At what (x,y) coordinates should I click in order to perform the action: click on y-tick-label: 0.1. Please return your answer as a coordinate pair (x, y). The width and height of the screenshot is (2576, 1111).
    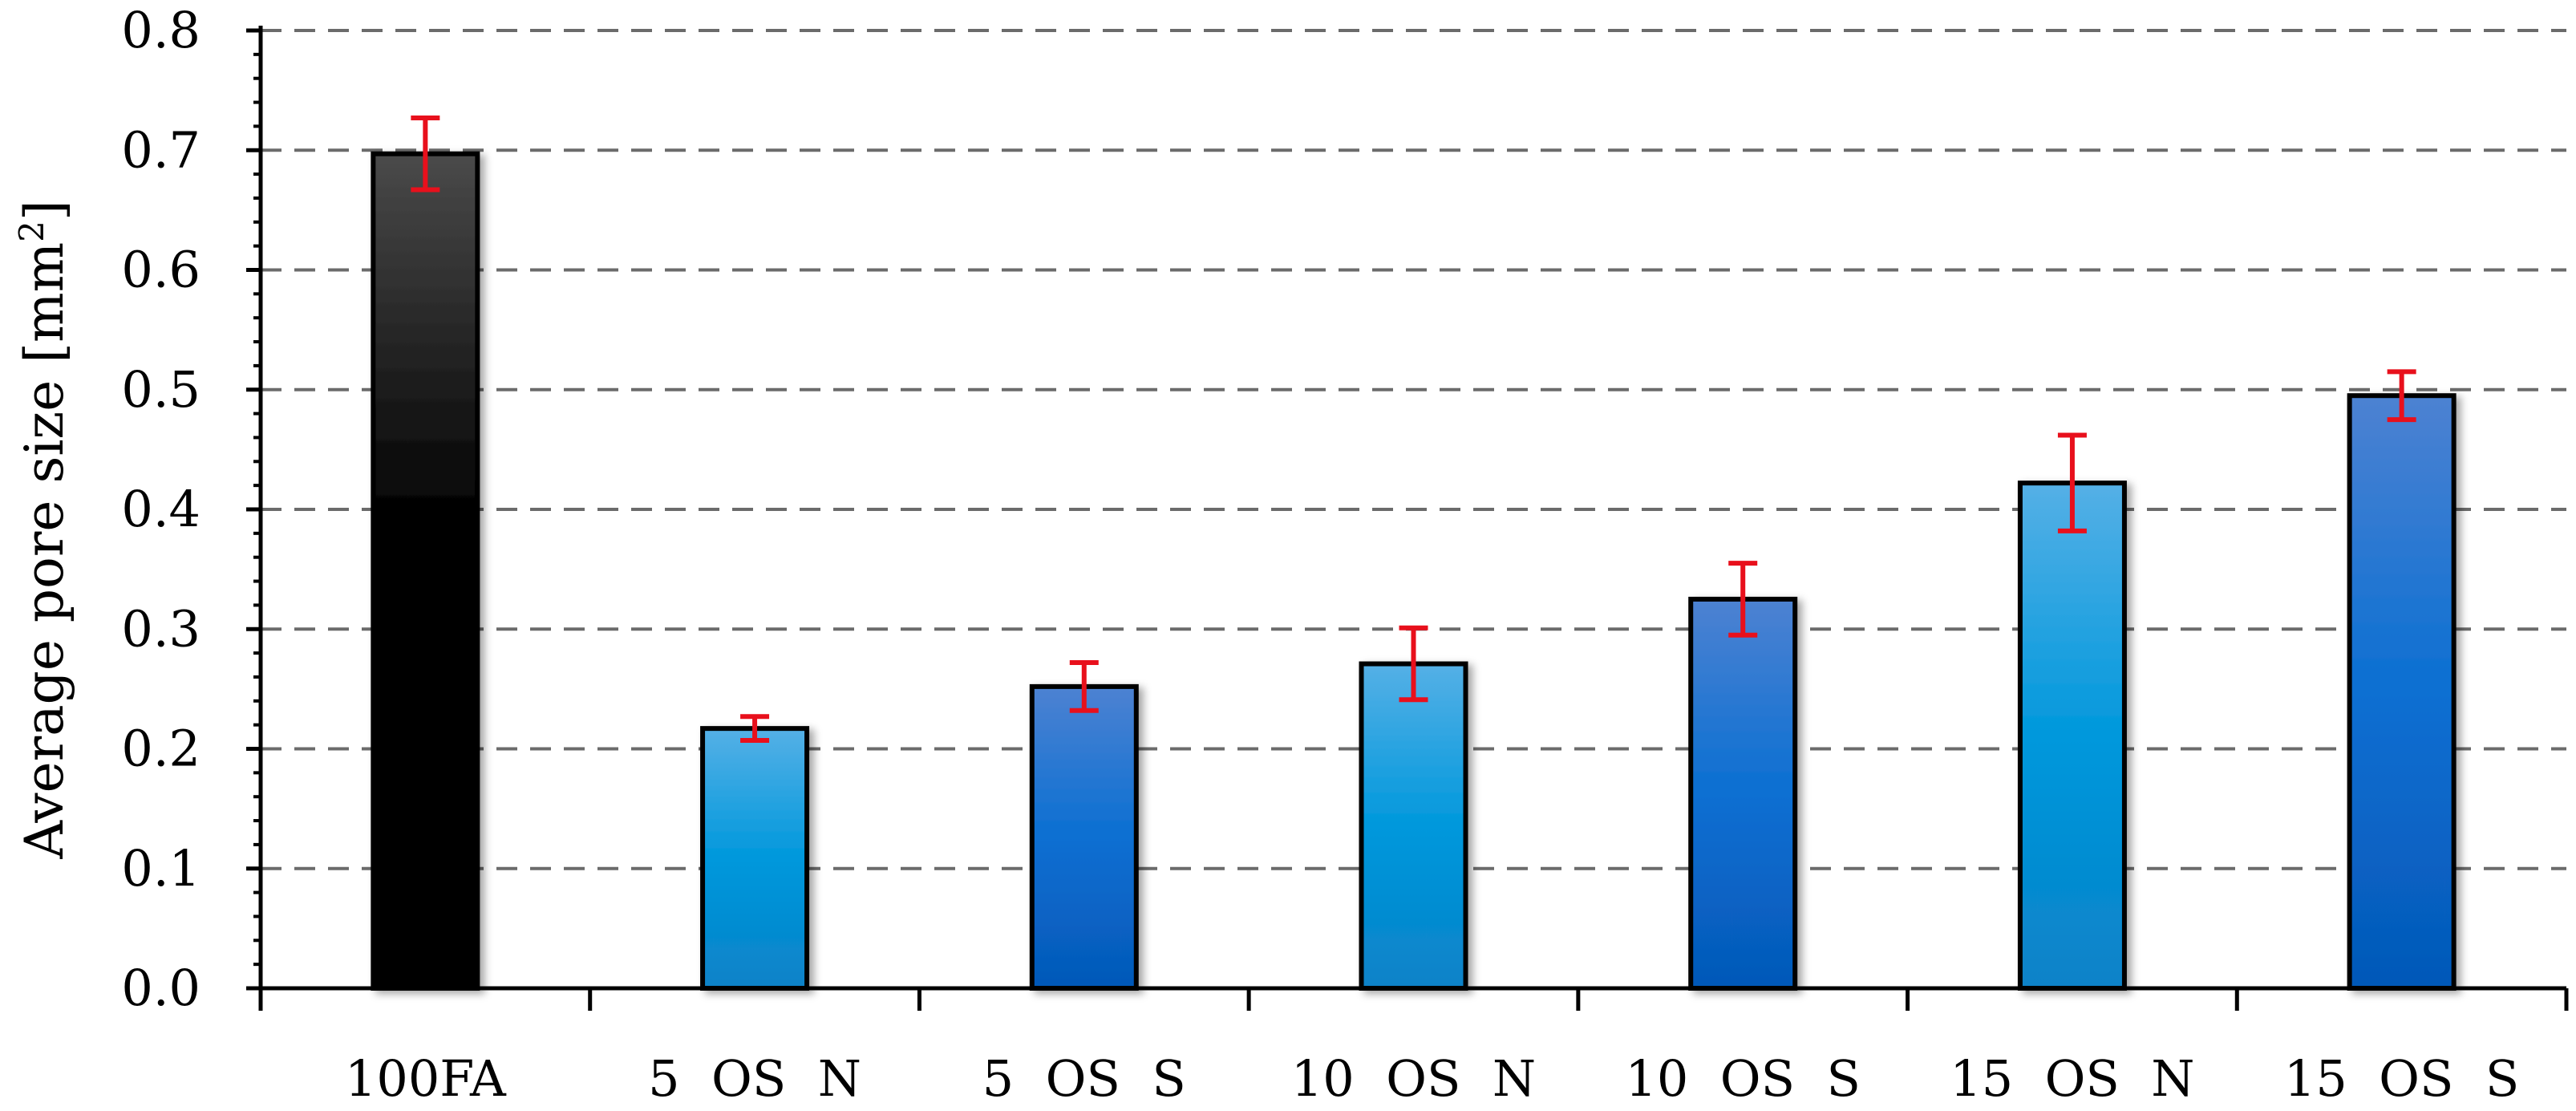
    Looking at the image, I should click on (160, 868).